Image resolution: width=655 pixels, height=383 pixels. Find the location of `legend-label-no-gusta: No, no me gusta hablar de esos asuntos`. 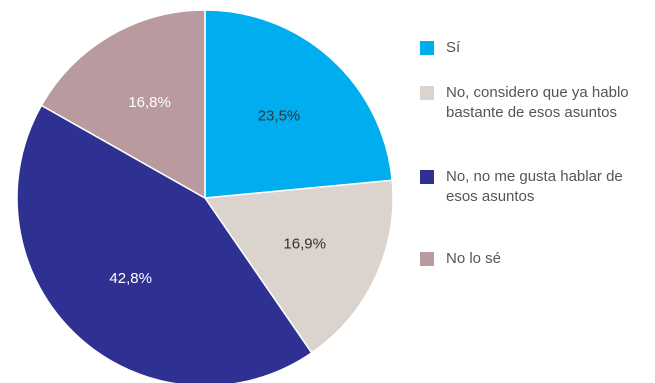

legend-label-no-gusta: No, no me gusta hablar de esos asuntos is located at coordinates (534, 186).